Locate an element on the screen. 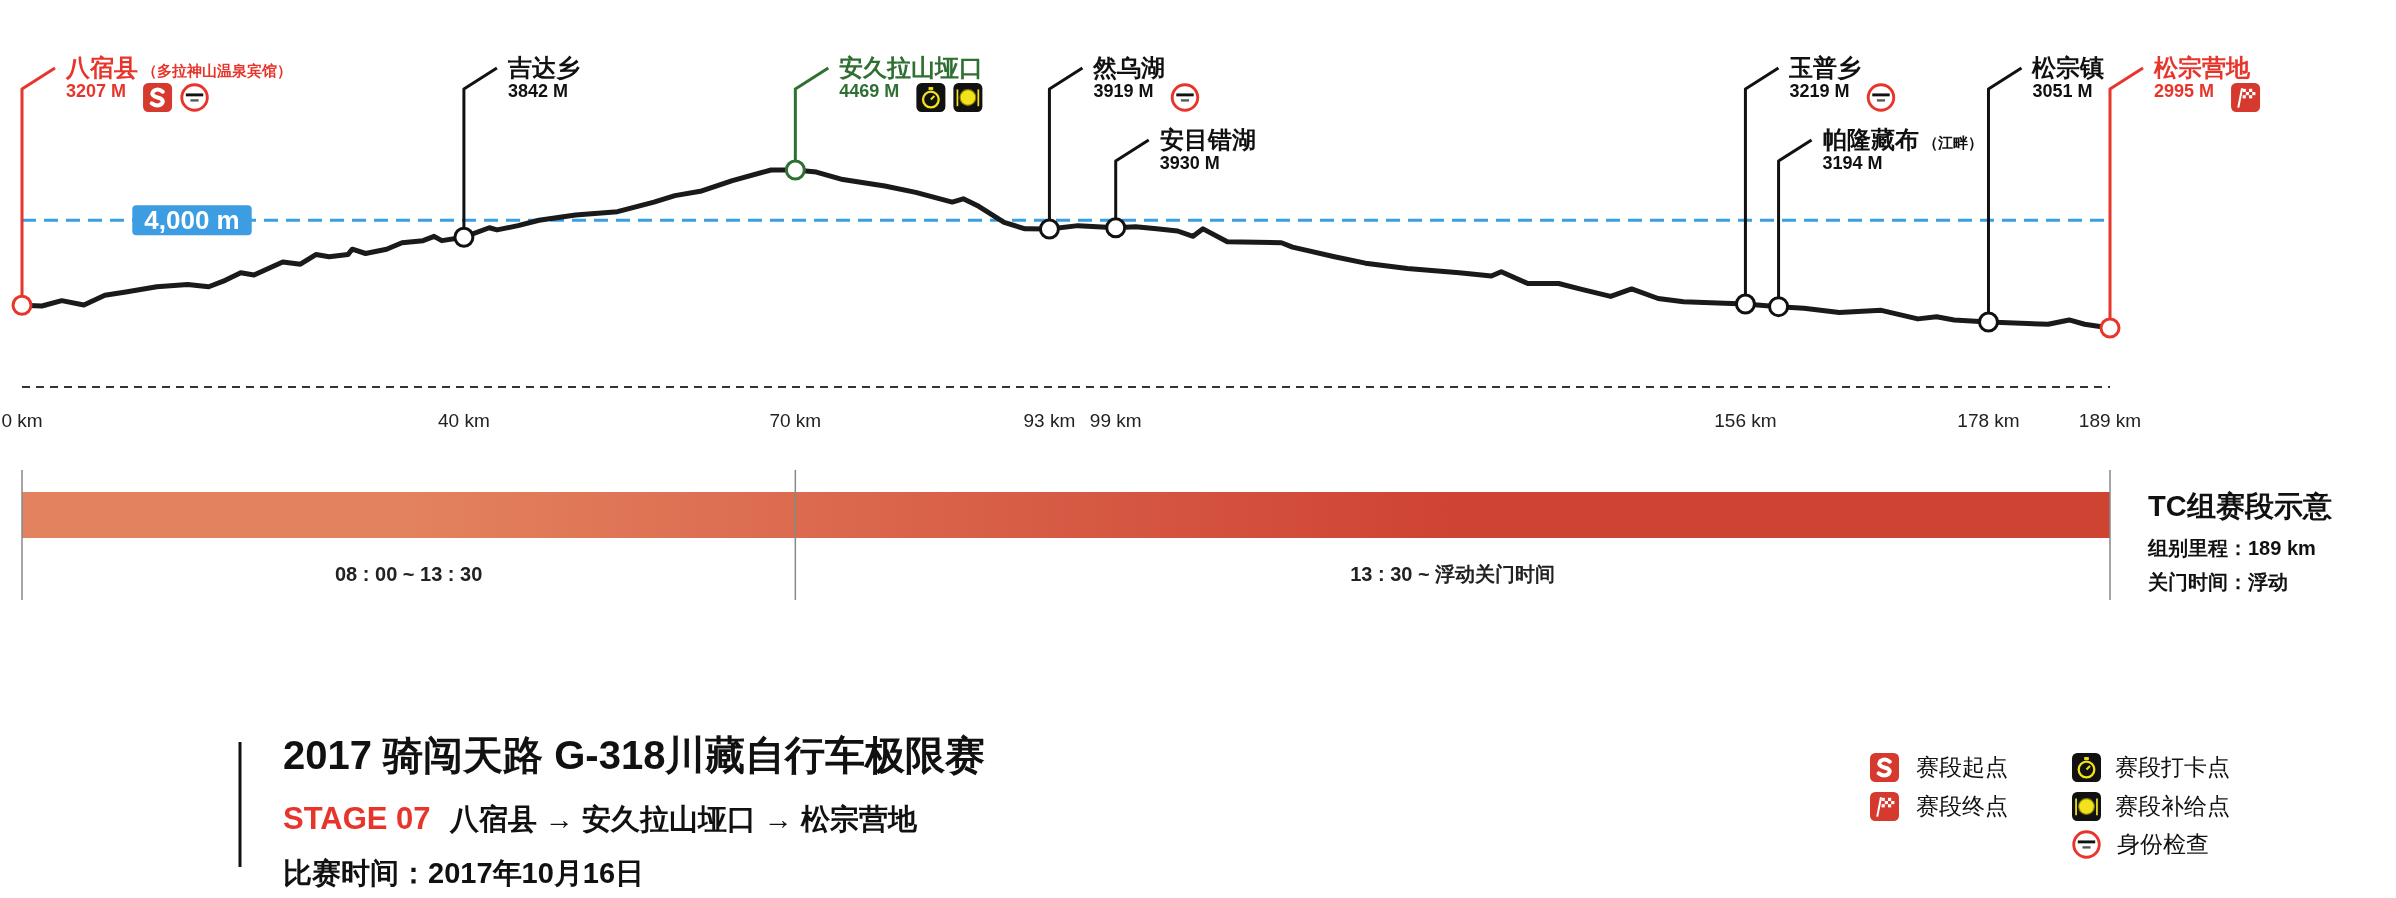  x-tick-label: 178 km is located at coordinates (1988, 420).